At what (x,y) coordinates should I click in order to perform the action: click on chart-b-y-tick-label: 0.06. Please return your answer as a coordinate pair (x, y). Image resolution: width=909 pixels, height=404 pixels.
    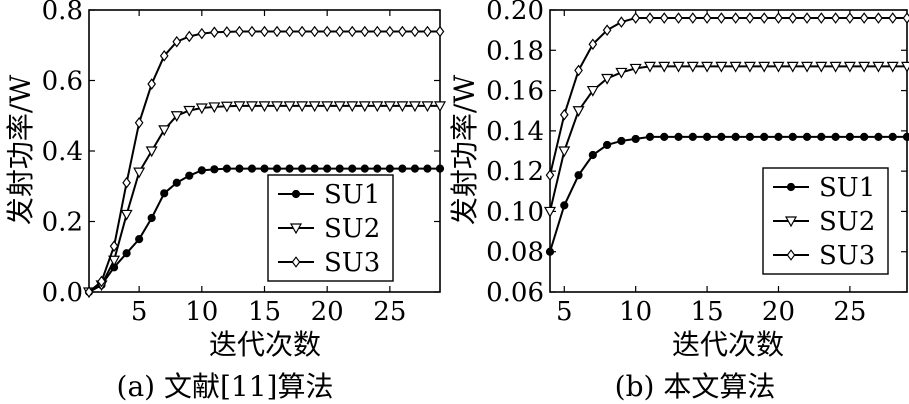
    Looking at the image, I should click on (515, 293).